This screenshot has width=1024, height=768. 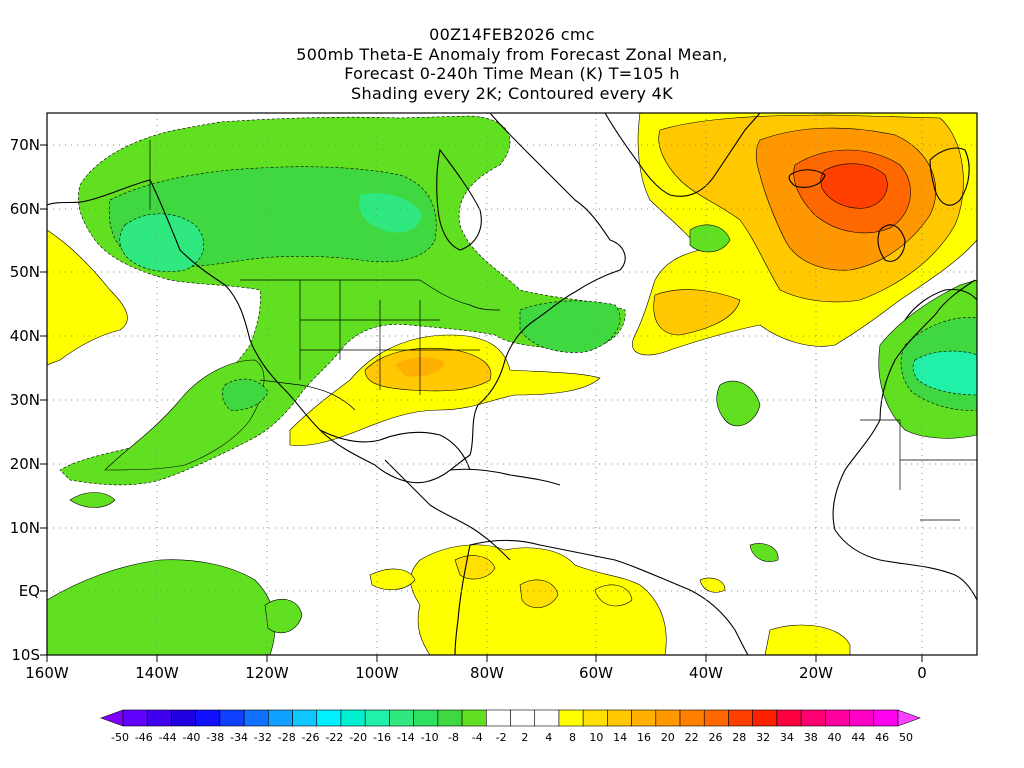 I want to click on coastline-hudson-bay, so click(x=459, y=199).